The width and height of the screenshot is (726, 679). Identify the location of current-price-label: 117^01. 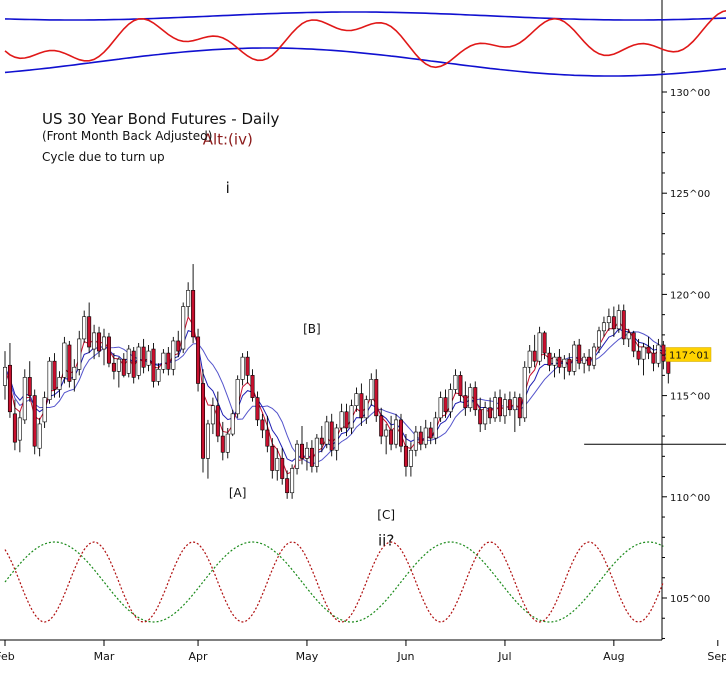
(689, 356).